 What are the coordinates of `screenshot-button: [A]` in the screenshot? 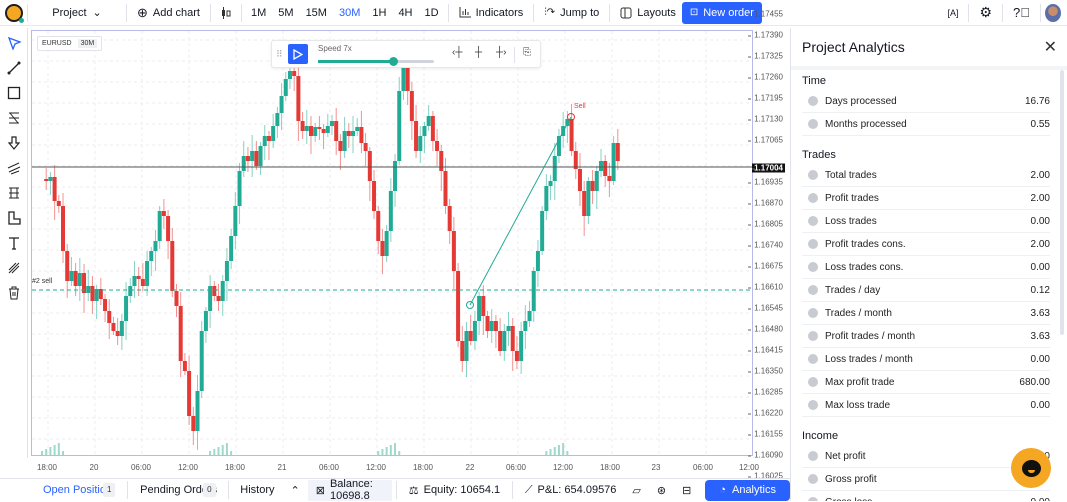 It's located at (952, 13).